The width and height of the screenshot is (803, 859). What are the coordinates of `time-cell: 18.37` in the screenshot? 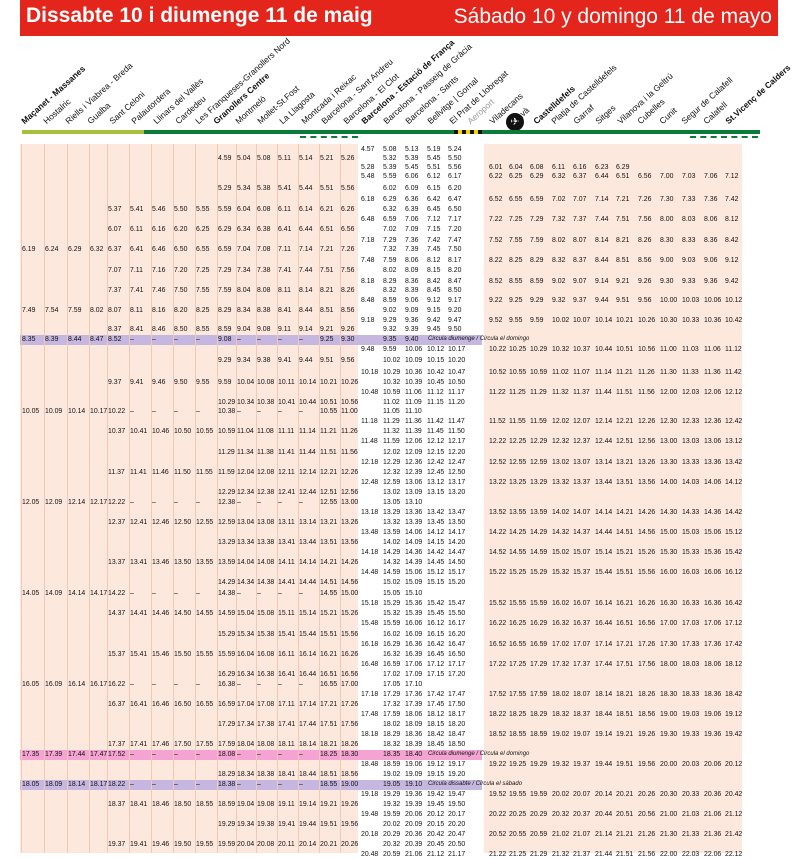 It's located at (117, 804).